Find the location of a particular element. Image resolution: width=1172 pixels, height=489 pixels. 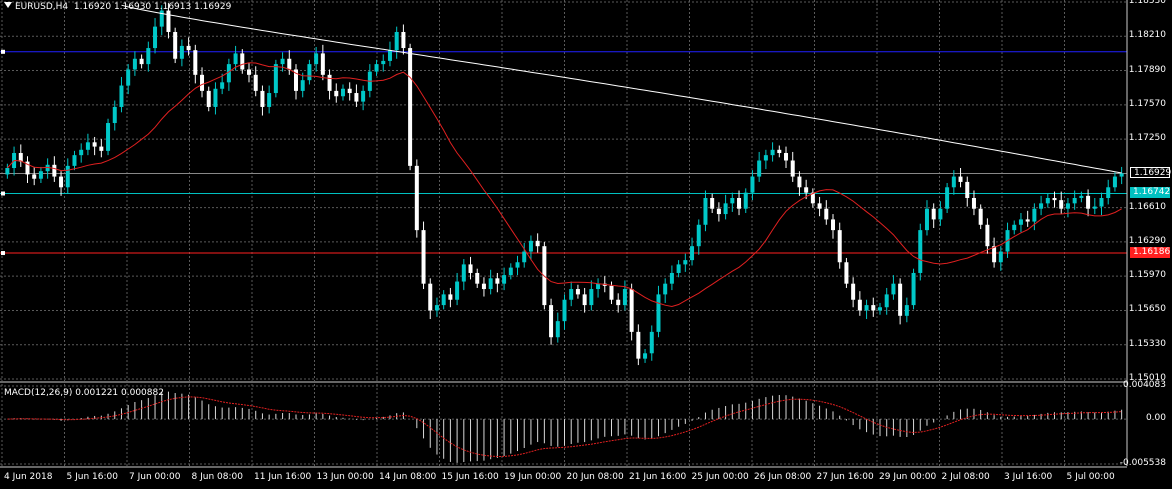

symbol-timeframe: EURUSD,H4 is located at coordinates (42, 7).